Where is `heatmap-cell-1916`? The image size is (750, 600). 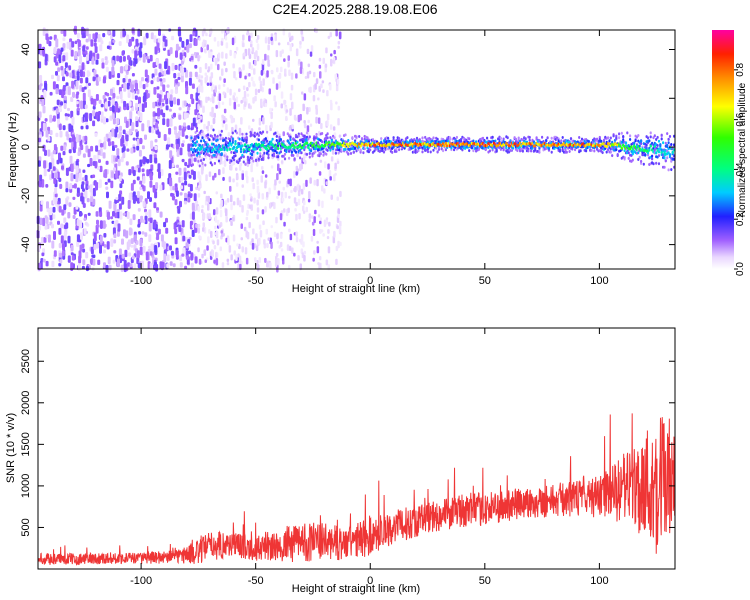
heatmap-cell-1916 is located at coordinates (234, 203).